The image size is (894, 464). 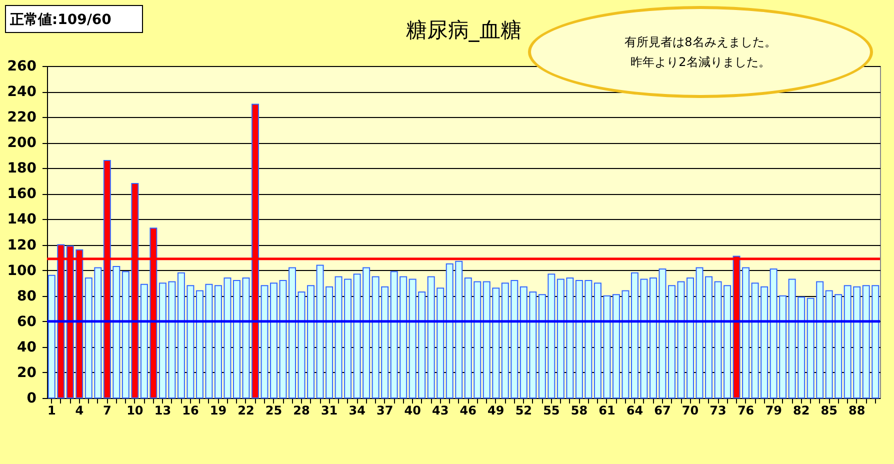 I want to click on x-tick-label: 13, so click(x=163, y=411).